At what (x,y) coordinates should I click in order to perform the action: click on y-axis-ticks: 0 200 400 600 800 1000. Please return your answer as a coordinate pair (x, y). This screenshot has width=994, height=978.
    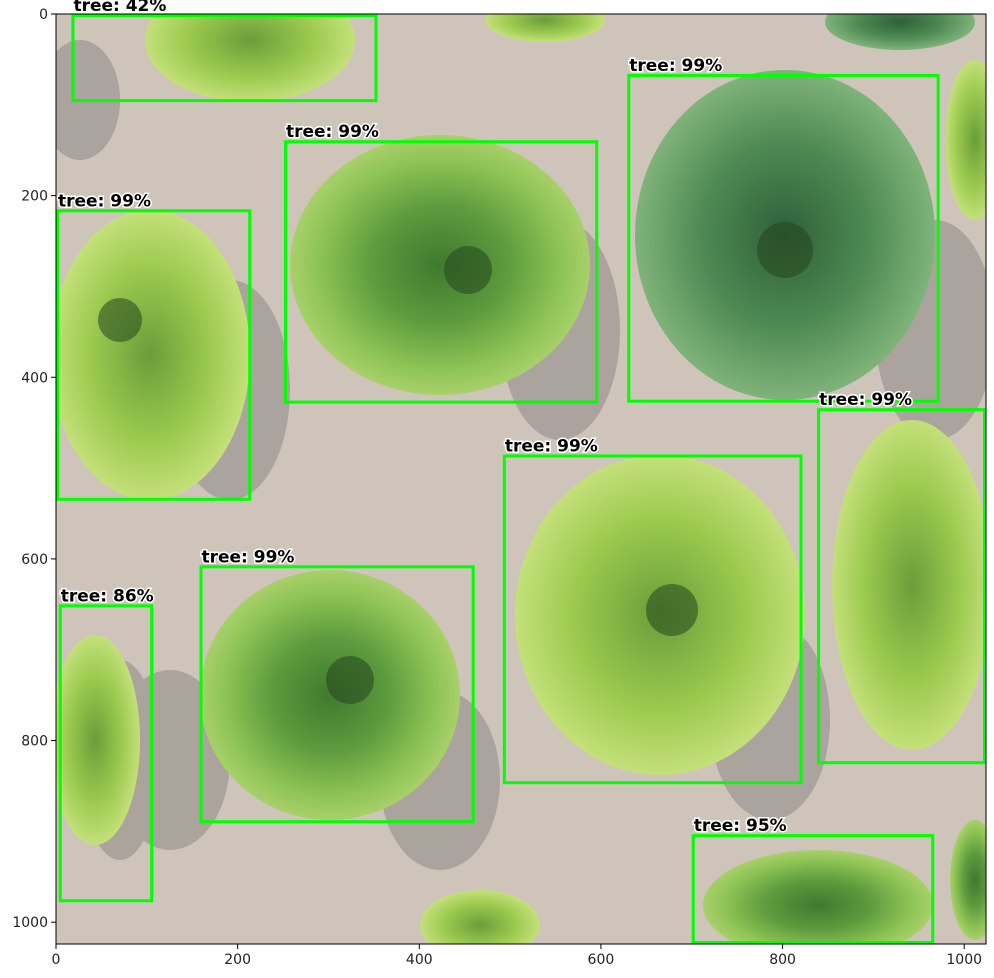
    Looking at the image, I should click on (34, 469).